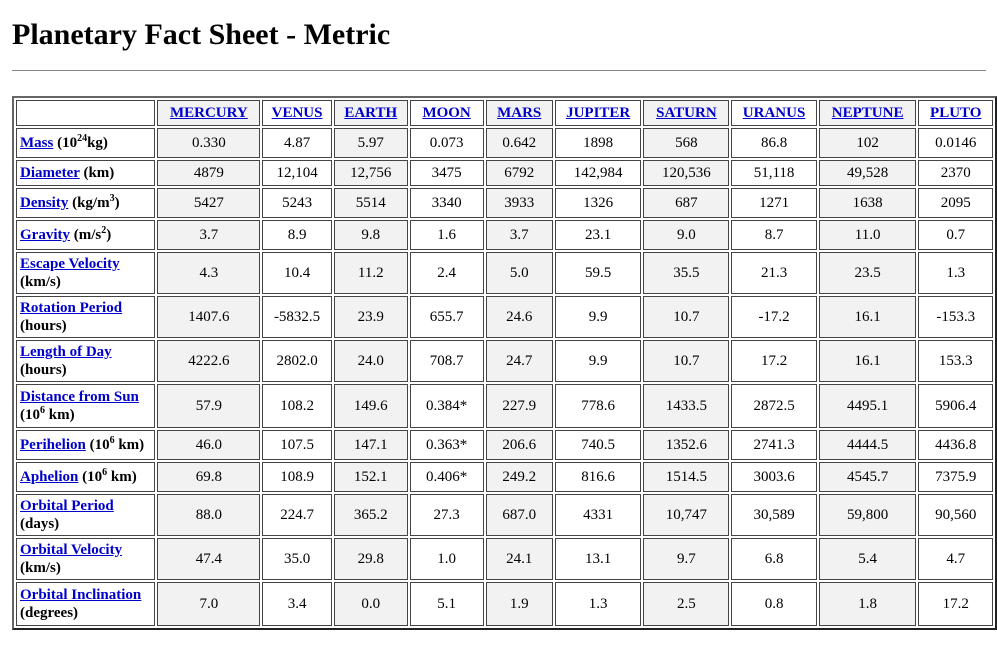 Image resolution: width=997 pixels, height=666 pixels. What do you see at coordinates (686, 477) in the screenshot?
I see `table-cell: 1514.5` at bounding box center [686, 477].